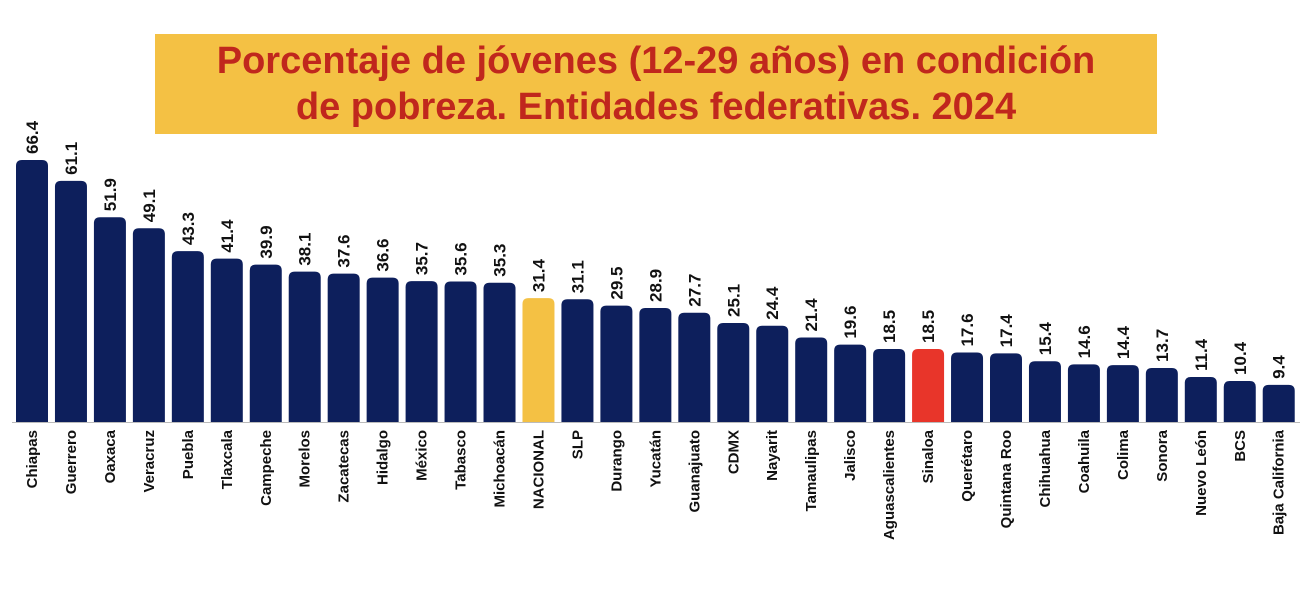  I want to click on category-label-yucatan: Yucatán, so click(655, 459).